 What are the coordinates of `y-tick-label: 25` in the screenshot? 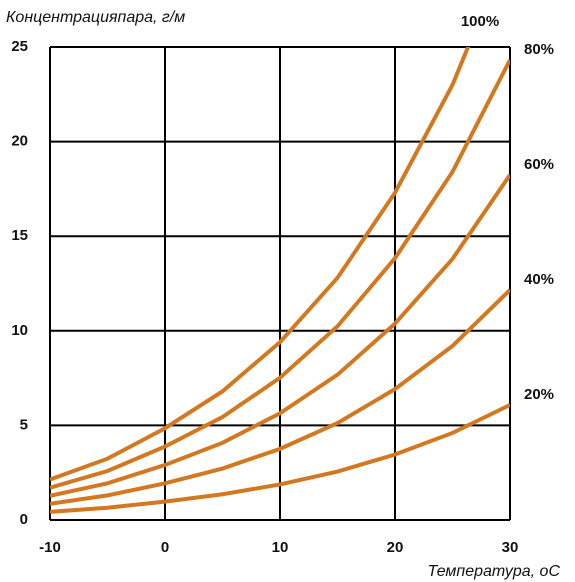 It's located at (19, 46).